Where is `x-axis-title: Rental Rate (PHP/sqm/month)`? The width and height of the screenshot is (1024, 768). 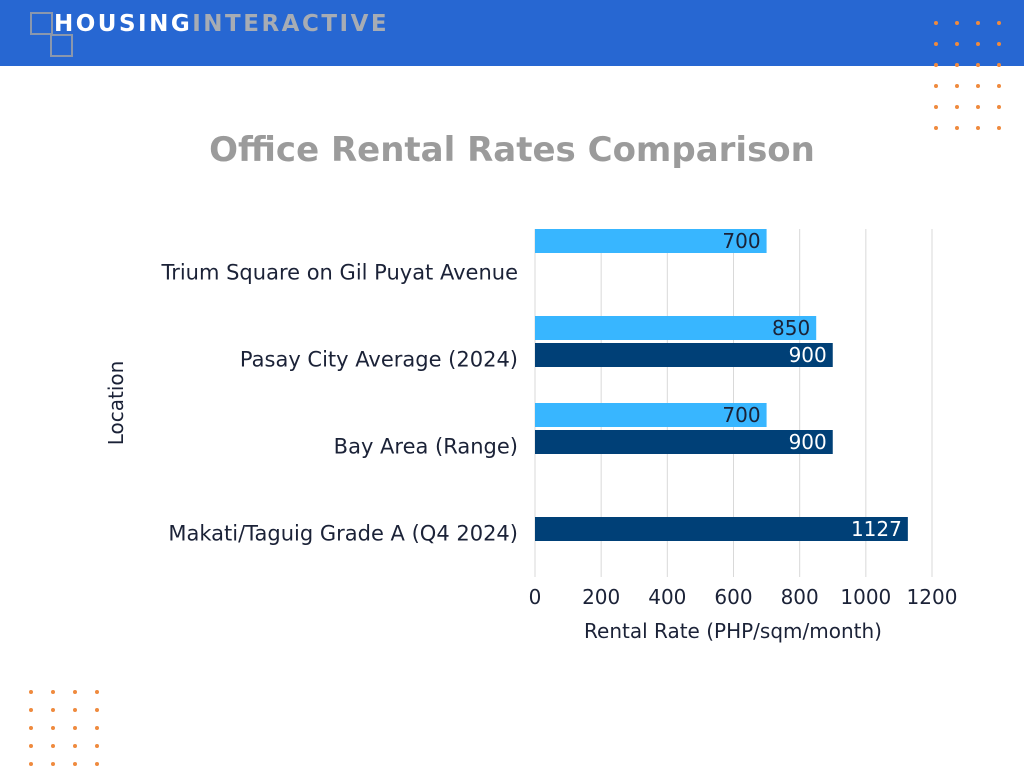
x-axis-title: Rental Rate (PHP/sqm/month) is located at coordinates (733, 631).